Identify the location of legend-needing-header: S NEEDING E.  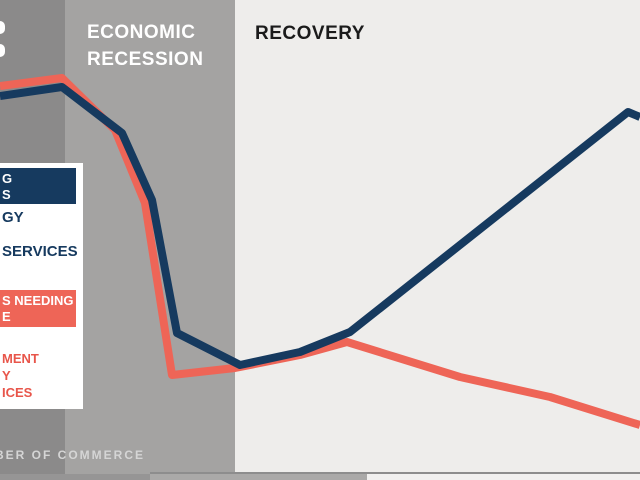
(38, 308).